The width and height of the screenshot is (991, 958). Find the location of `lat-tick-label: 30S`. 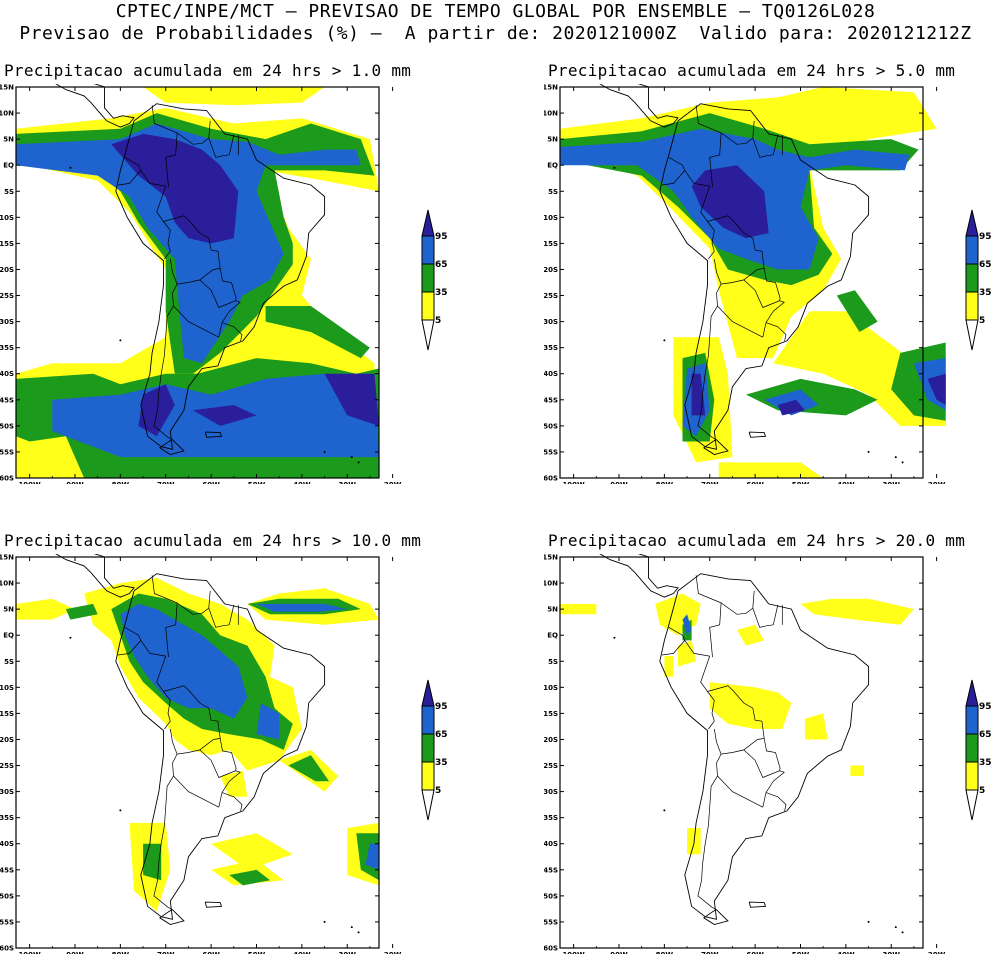

lat-tick-label: 30S is located at coordinates (7, 322).